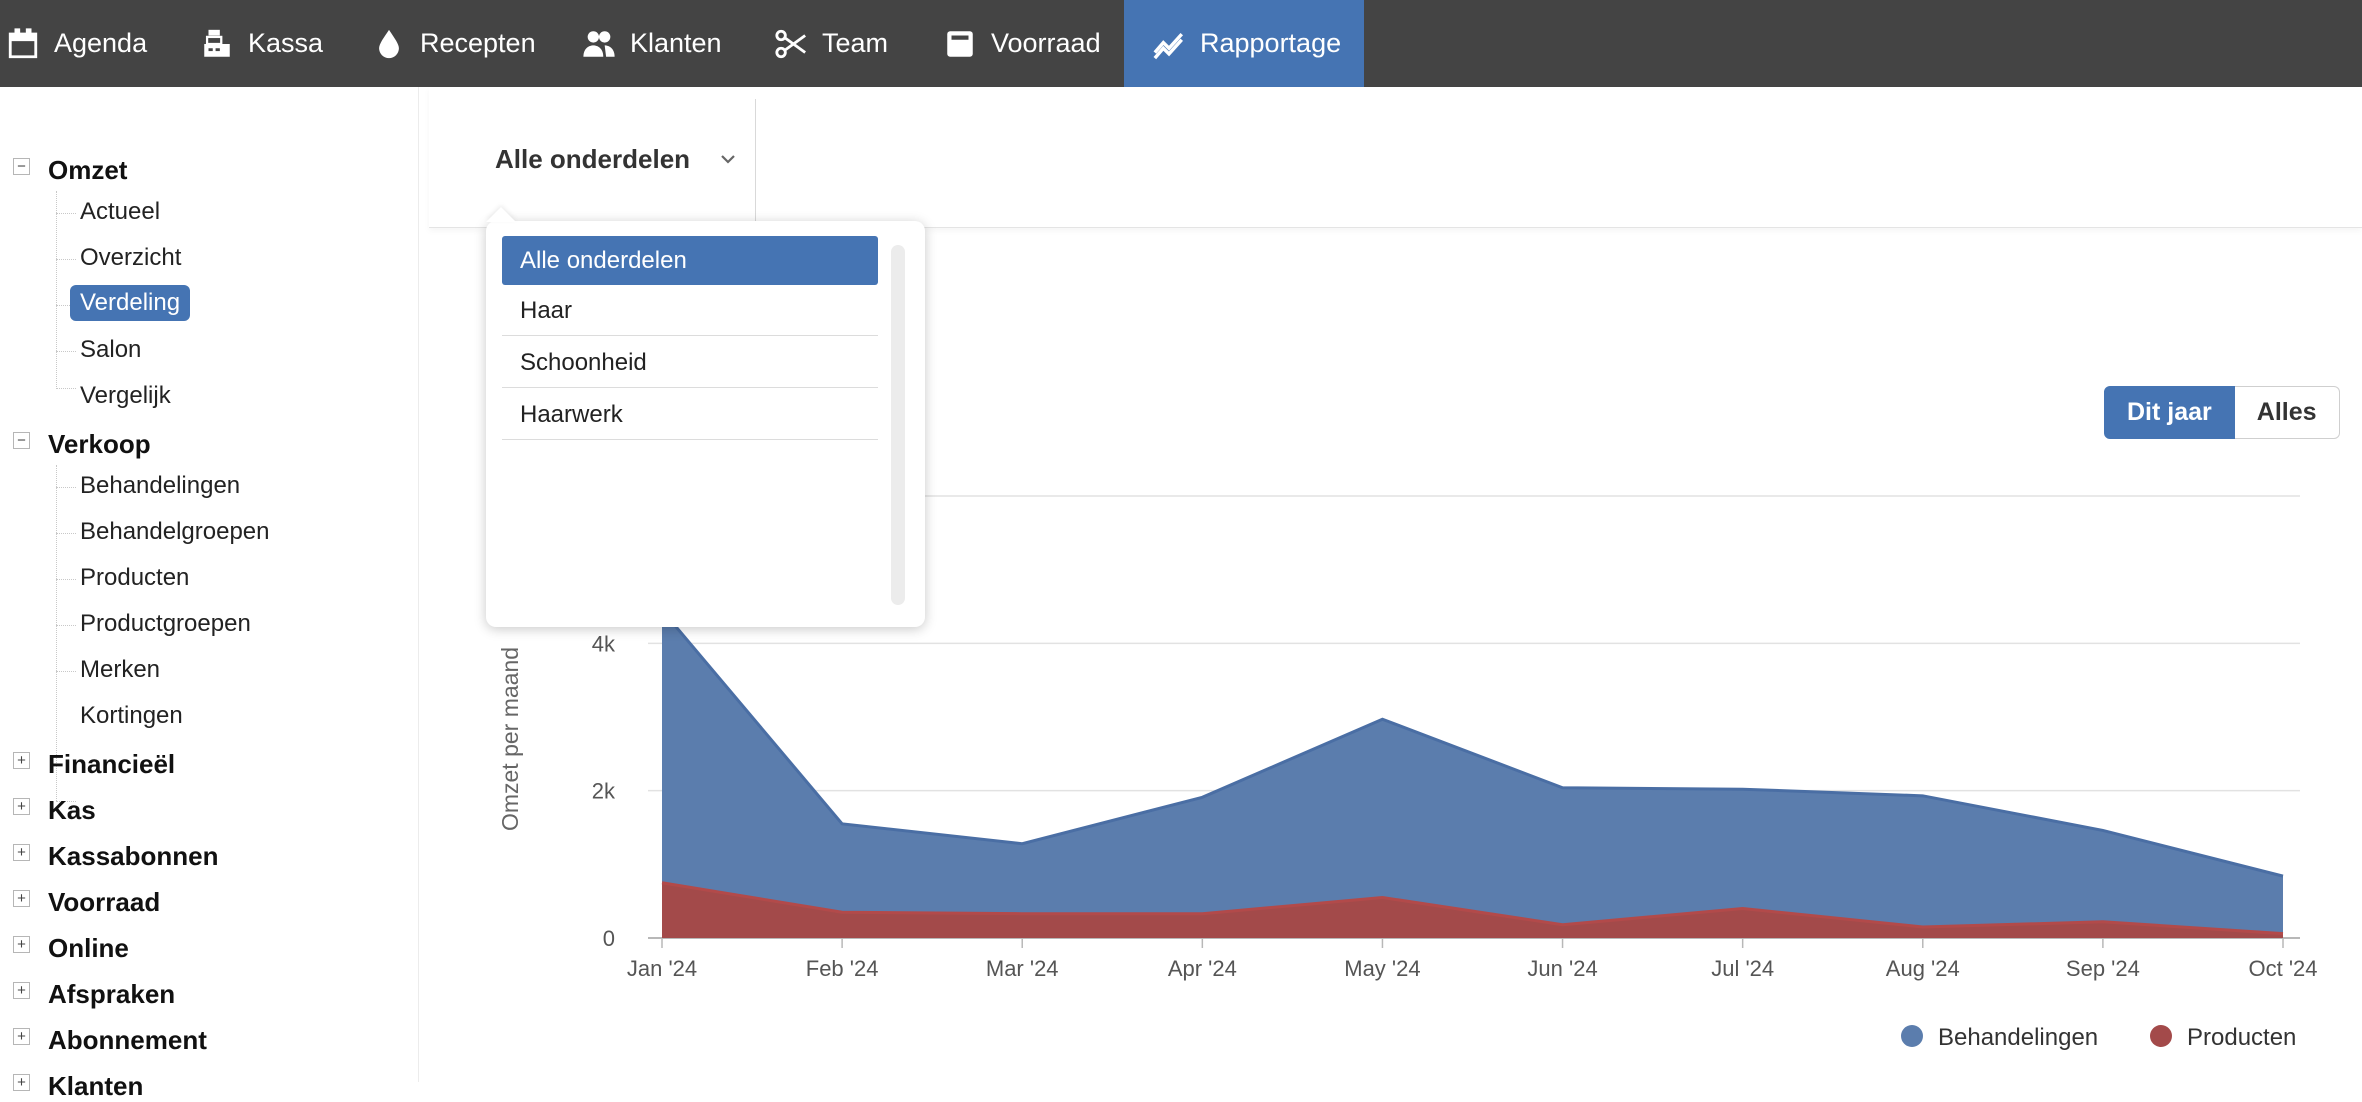 The height and width of the screenshot is (1102, 2362). I want to click on expand-toggle-abonnement: +, so click(21, 1036).